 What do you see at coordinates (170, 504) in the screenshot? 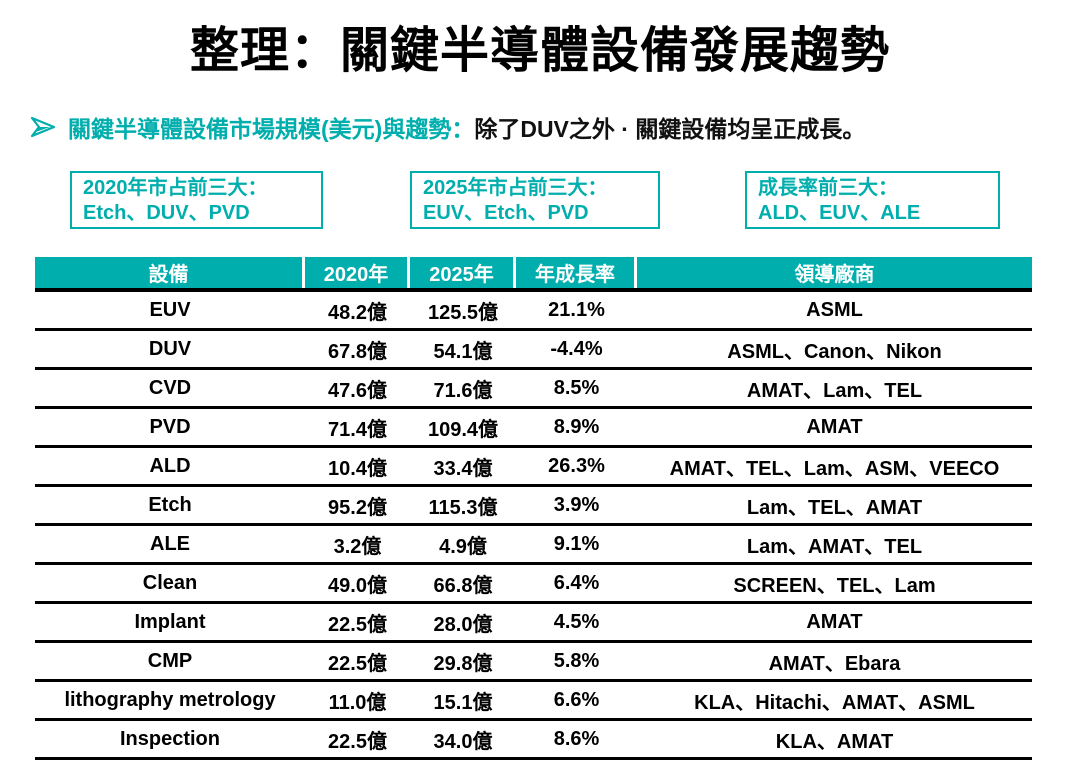
I see `table-cell: Etch` at bounding box center [170, 504].